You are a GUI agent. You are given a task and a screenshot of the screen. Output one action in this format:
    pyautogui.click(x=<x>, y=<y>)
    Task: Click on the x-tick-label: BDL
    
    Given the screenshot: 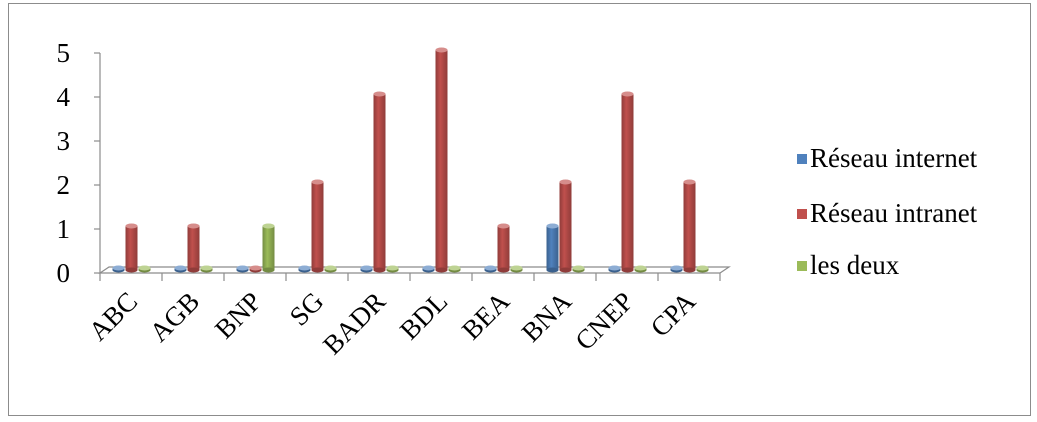 What is the action you would take?
    pyautogui.click(x=423, y=315)
    